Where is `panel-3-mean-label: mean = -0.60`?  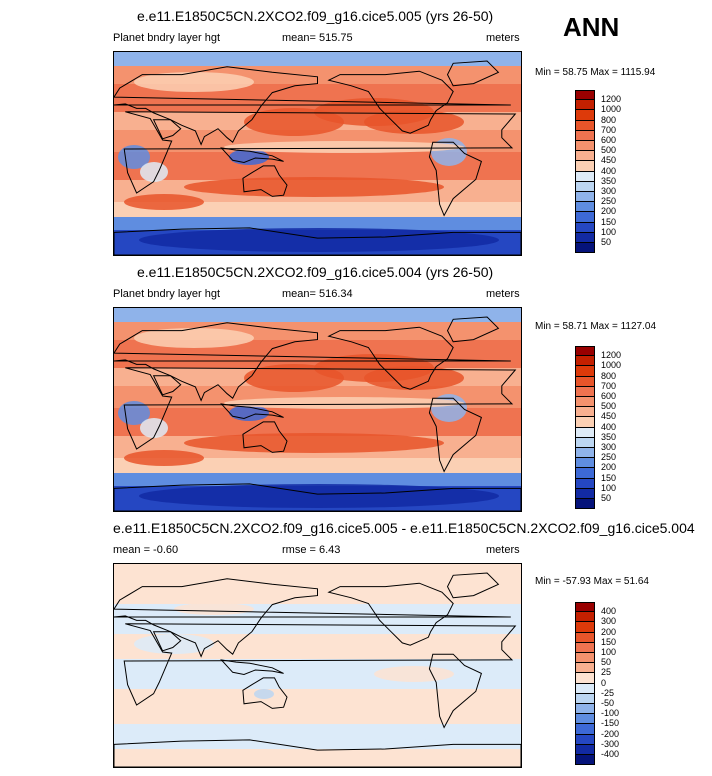 panel-3-mean-label: mean = -0.60 is located at coordinates (146, 550).